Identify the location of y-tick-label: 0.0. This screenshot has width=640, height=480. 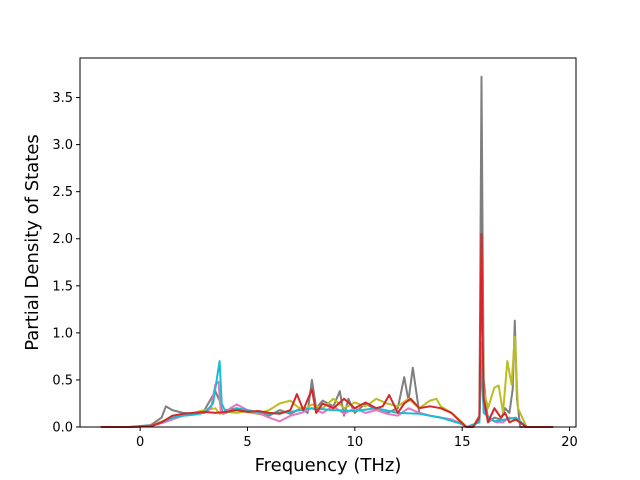
(62, 428).